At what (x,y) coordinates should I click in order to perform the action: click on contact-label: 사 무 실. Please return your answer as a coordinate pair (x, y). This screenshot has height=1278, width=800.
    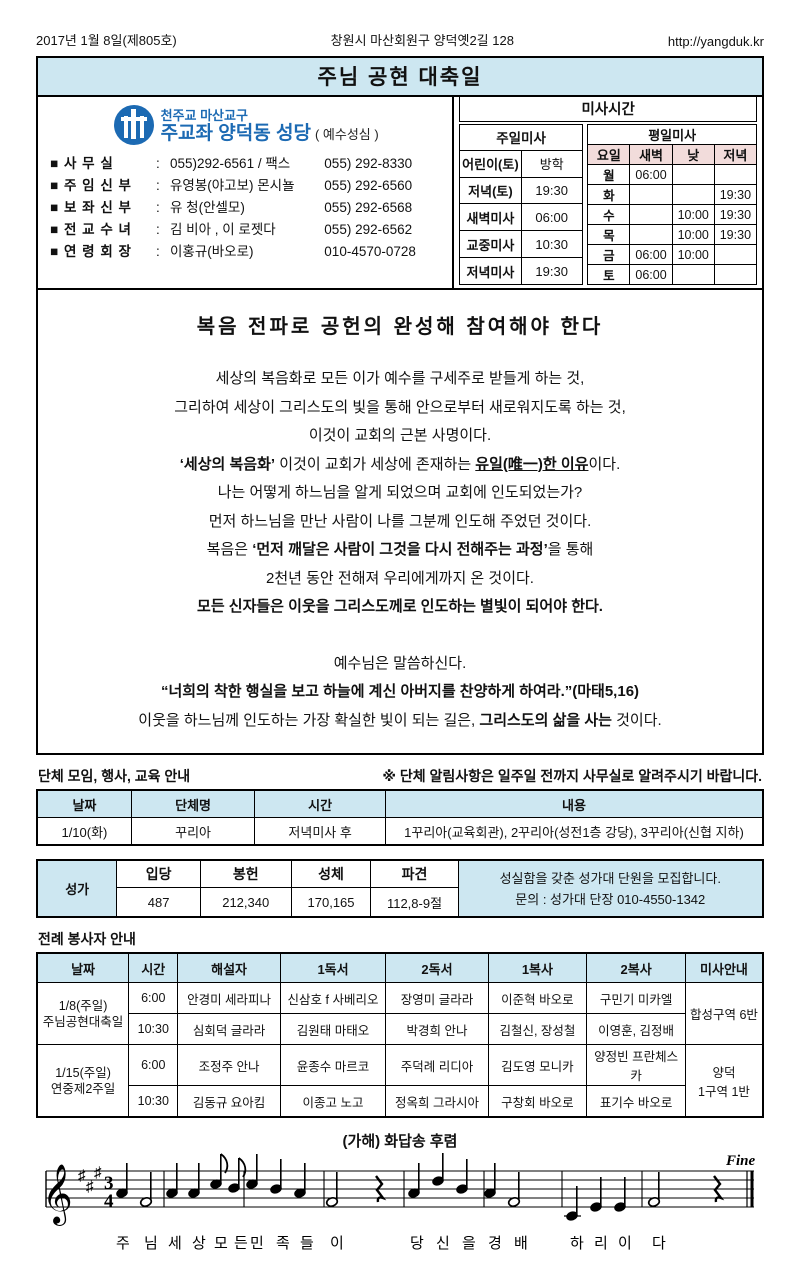
    Looking at the image, I should click on (89, 163).